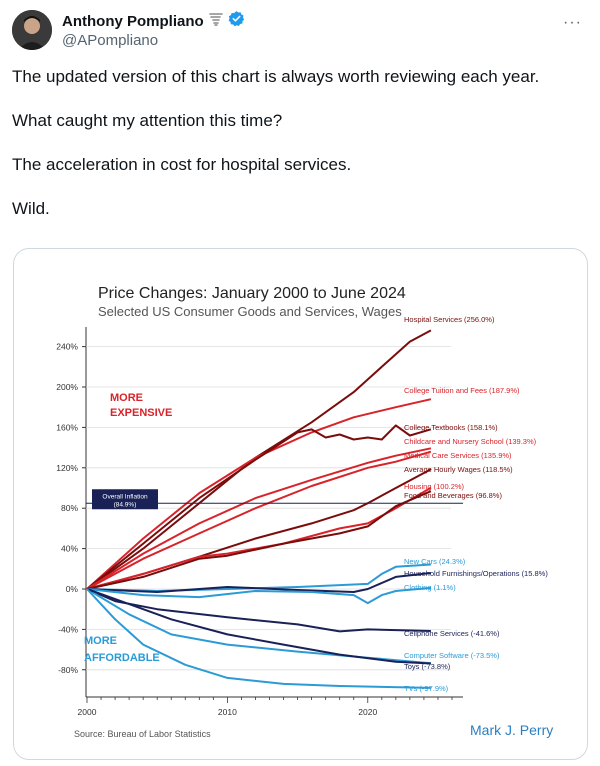 The width and height of the screenshot is (600, 766). What do you see at coordinates (125, 496) in the screenshot?
I see `inflation-label-line1: Overall Inflation` at bounding box center [125, 496].